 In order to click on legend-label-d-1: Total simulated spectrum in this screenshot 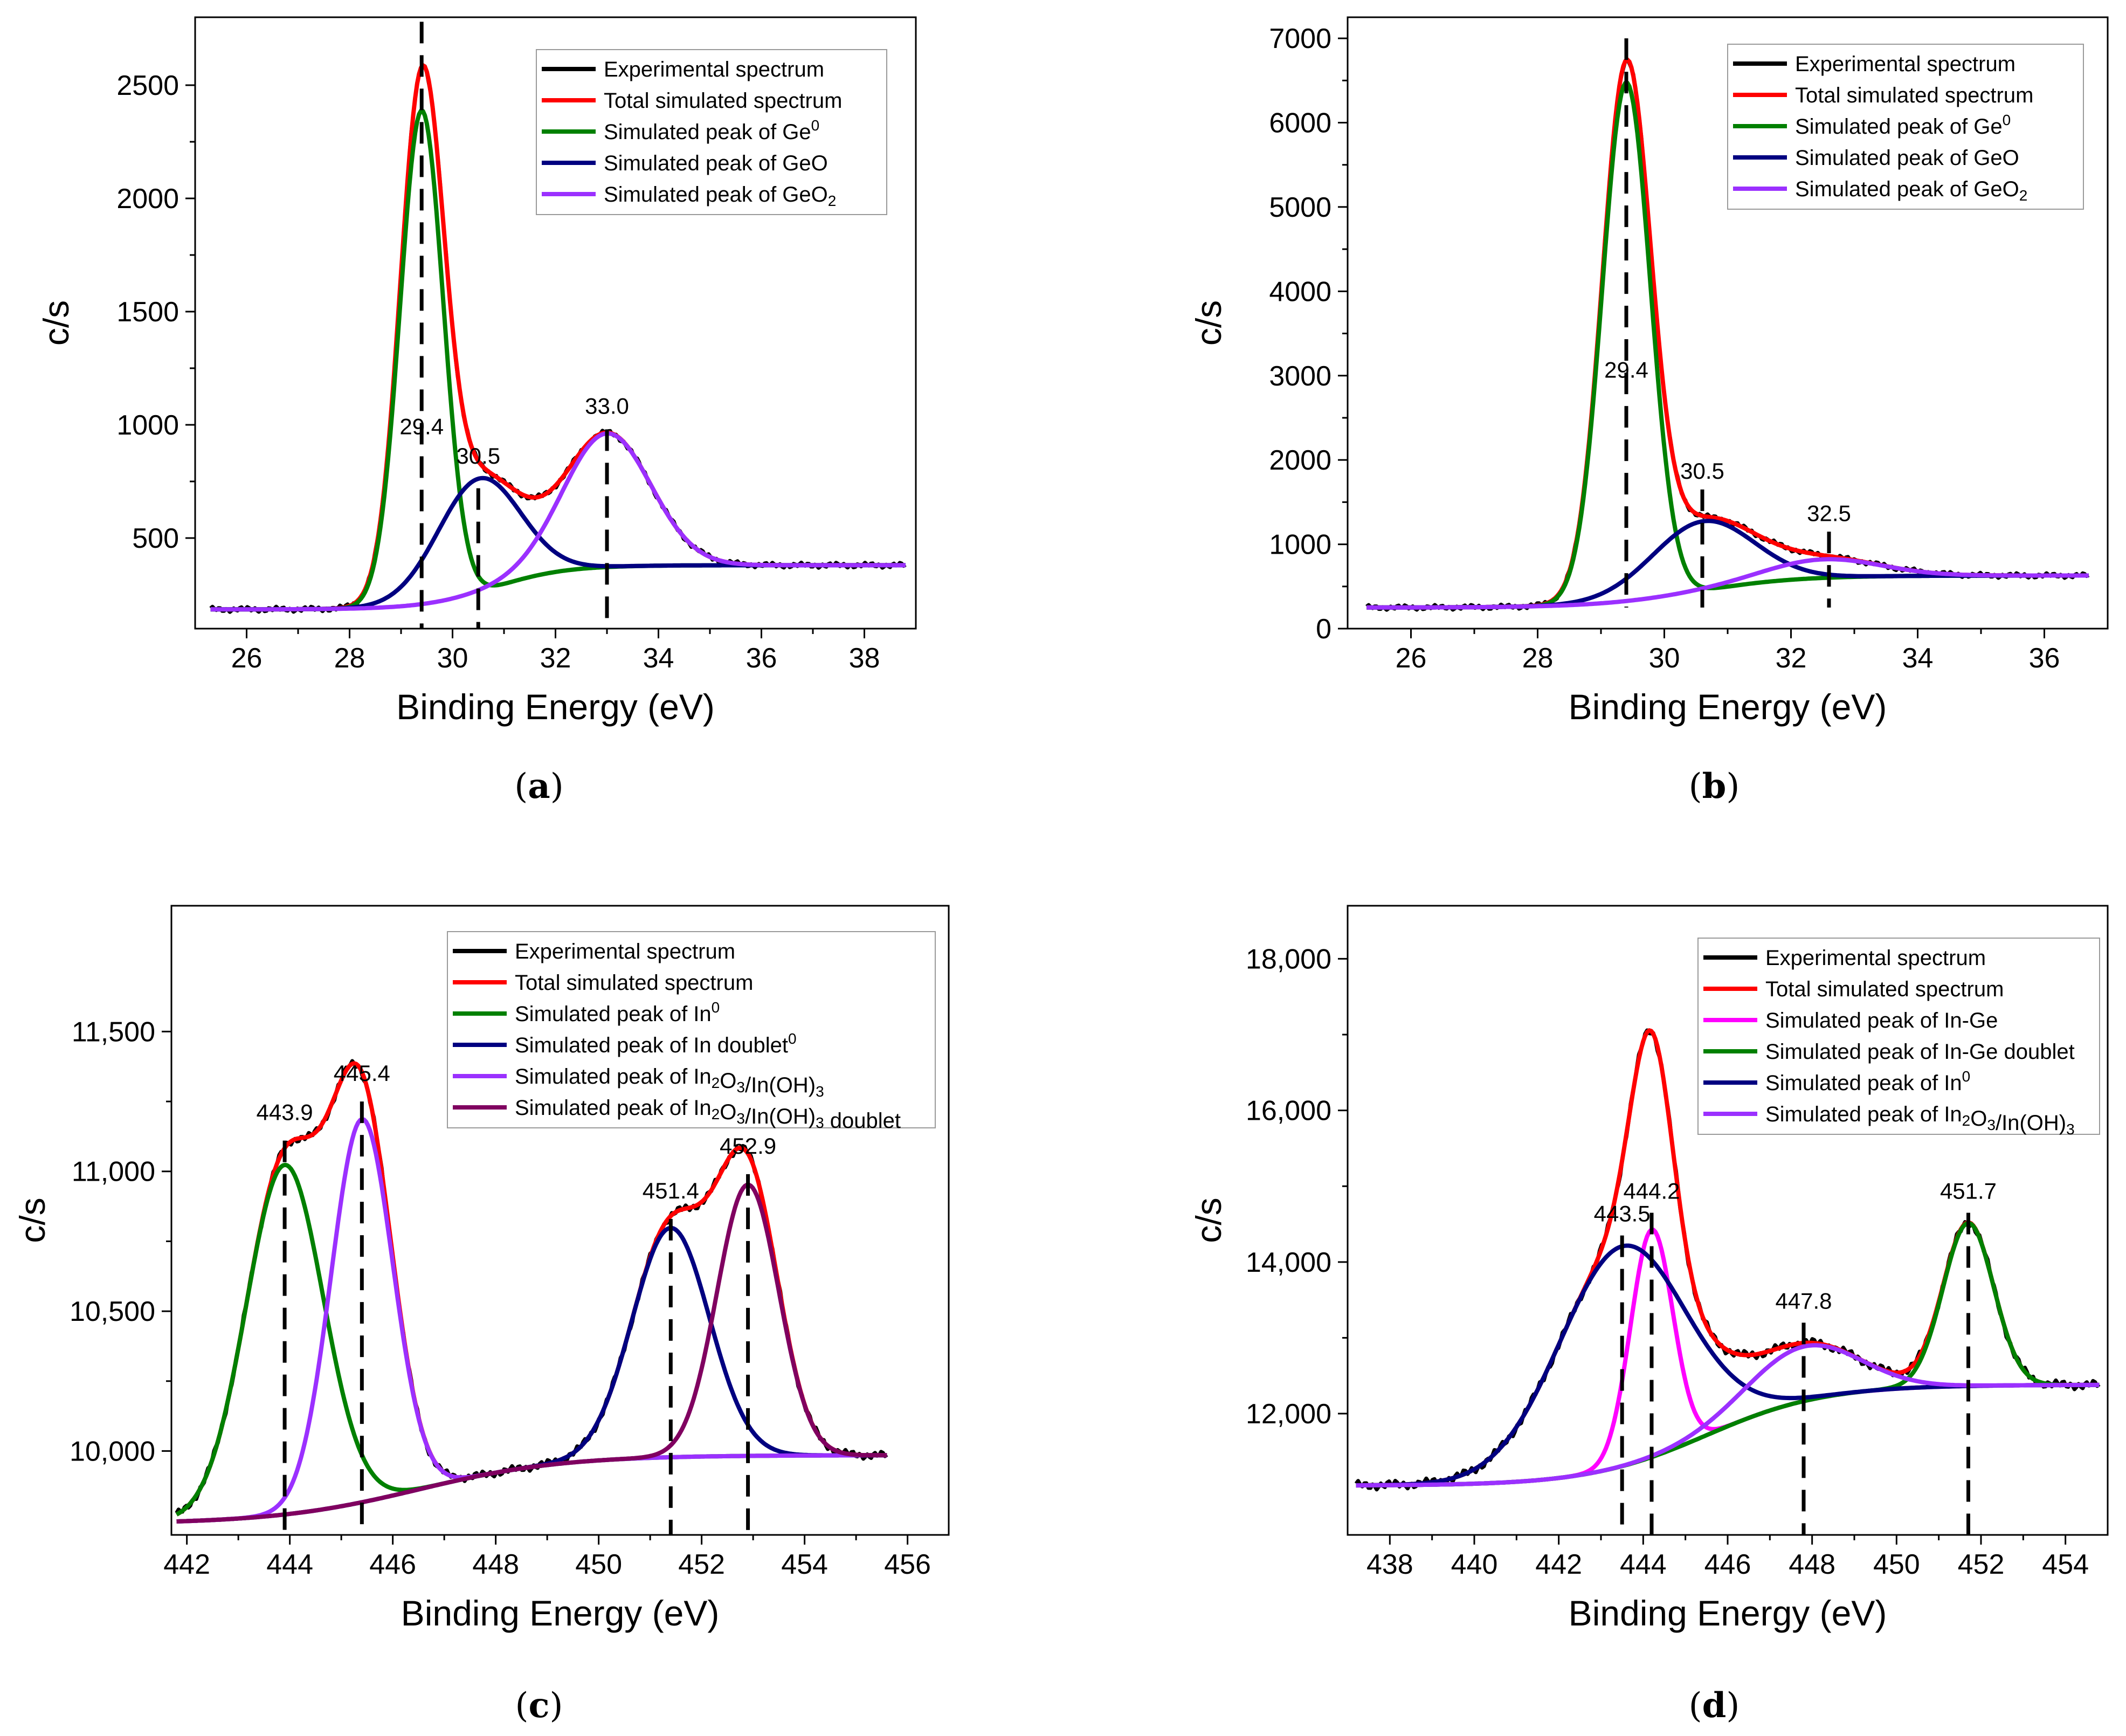, I will do `click(1884, 989)`.